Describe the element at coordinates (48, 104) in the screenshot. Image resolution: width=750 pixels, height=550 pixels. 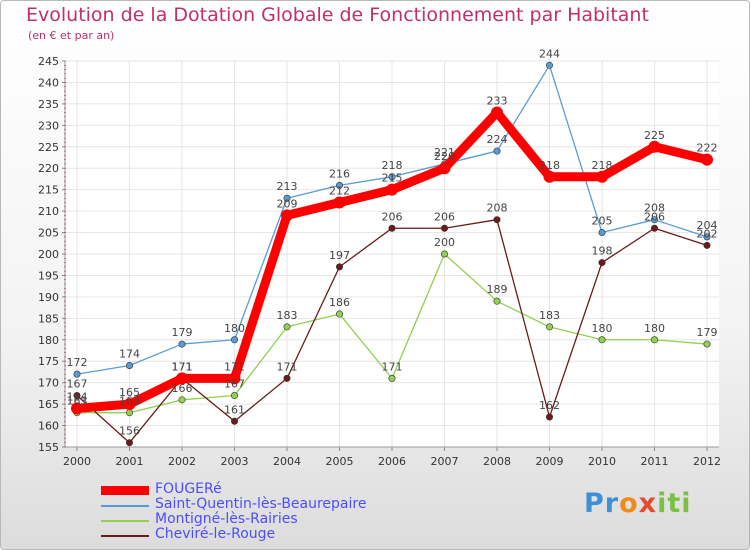
I see `y-tick-label: 235` at that location.